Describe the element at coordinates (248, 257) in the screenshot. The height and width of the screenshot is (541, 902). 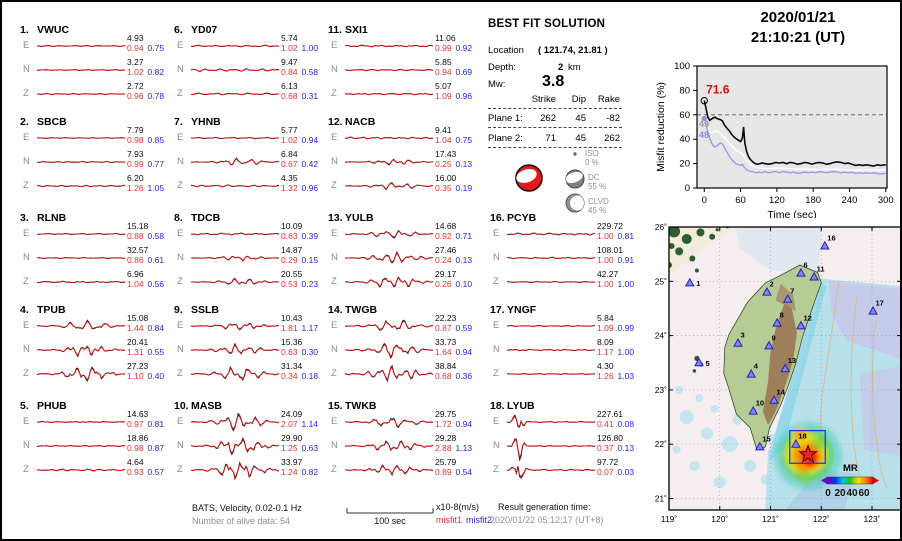
I see `trace-row: N 14.87 0.29 0.15` at that location.